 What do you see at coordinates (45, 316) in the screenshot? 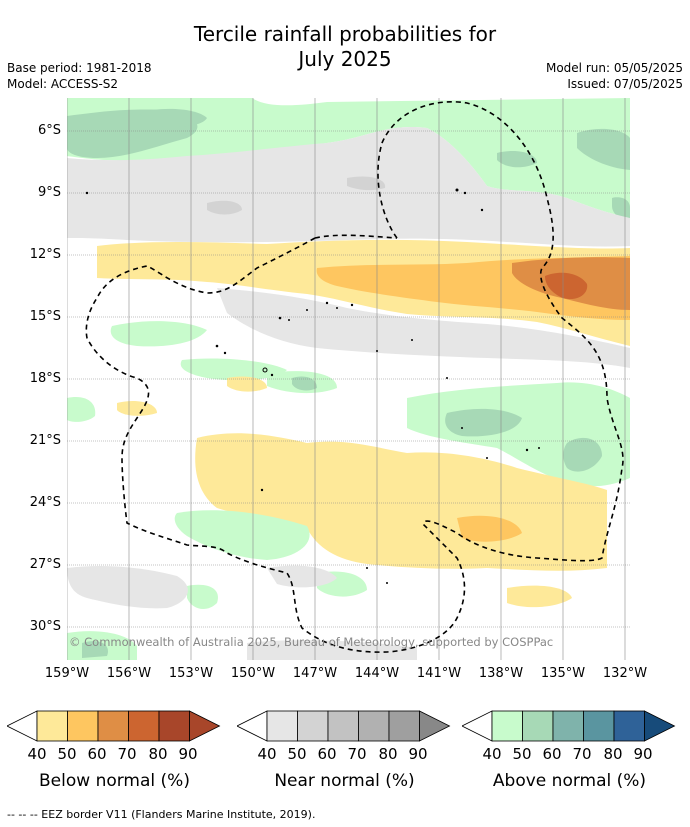
I see `lat-label: 15°S` at bounding box center [45, 316].